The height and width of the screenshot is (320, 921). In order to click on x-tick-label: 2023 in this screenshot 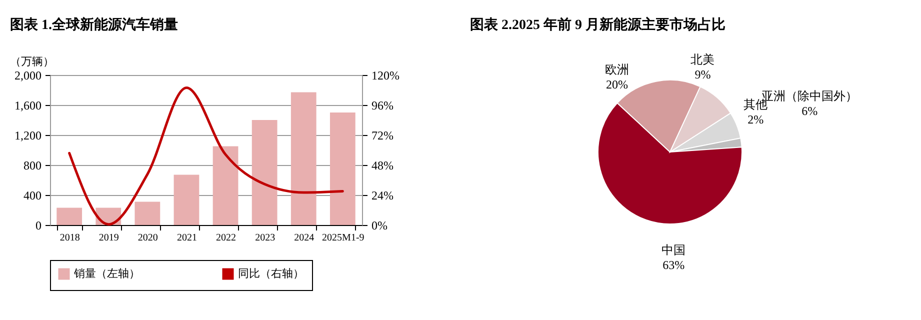, I will do `click(265, 238)`.